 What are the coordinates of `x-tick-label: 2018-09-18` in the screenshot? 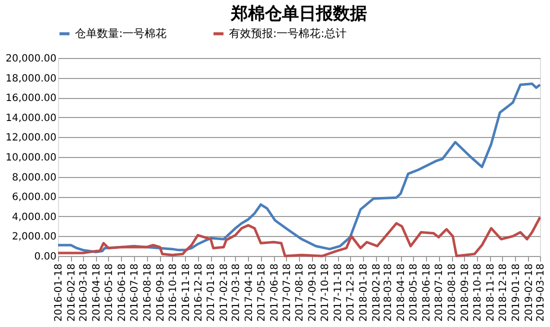 It's located at (465, 293).